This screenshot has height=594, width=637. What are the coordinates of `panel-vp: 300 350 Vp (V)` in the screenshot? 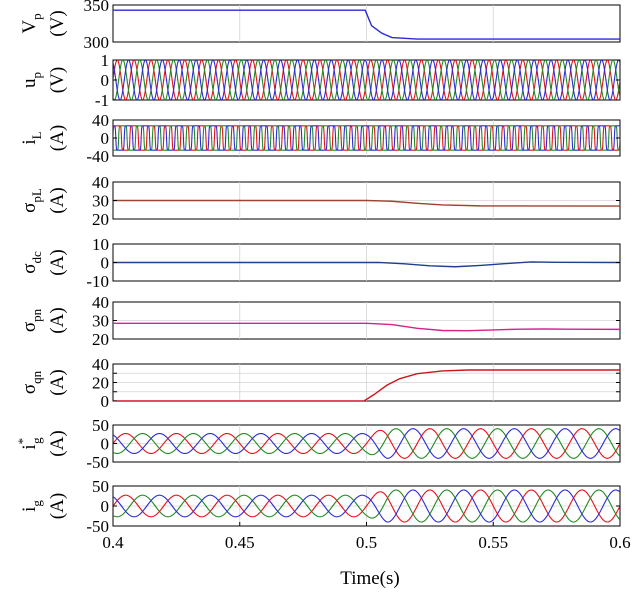 It's located at (320, 26).